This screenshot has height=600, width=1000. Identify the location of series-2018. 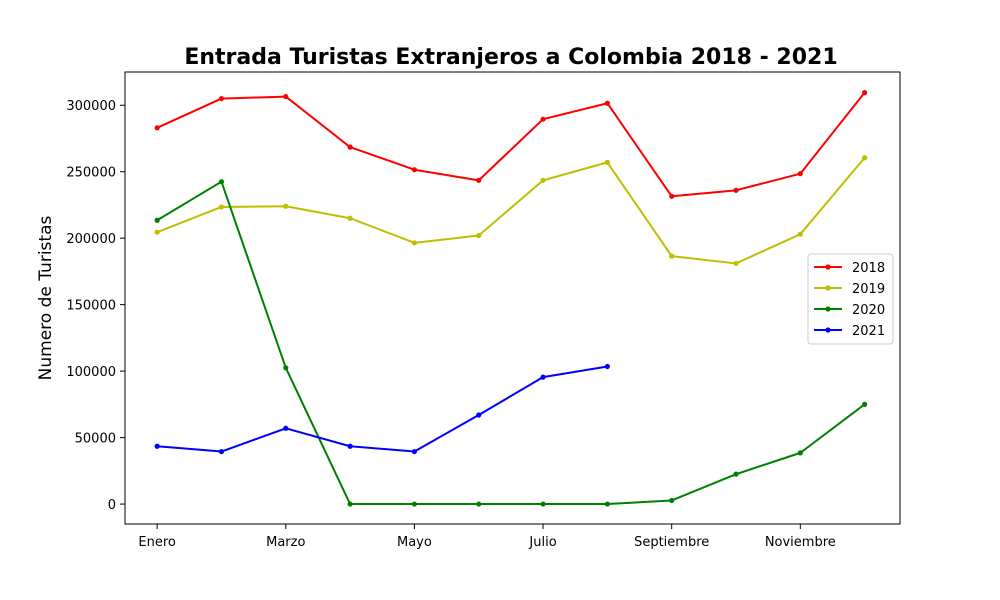
(511, 144).